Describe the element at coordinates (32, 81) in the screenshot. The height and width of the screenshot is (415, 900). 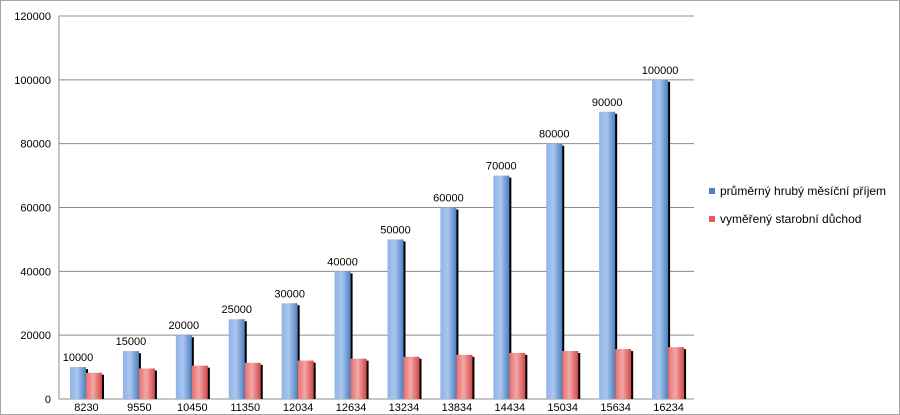
I see `y-tick-label-5: 100000` at that location.